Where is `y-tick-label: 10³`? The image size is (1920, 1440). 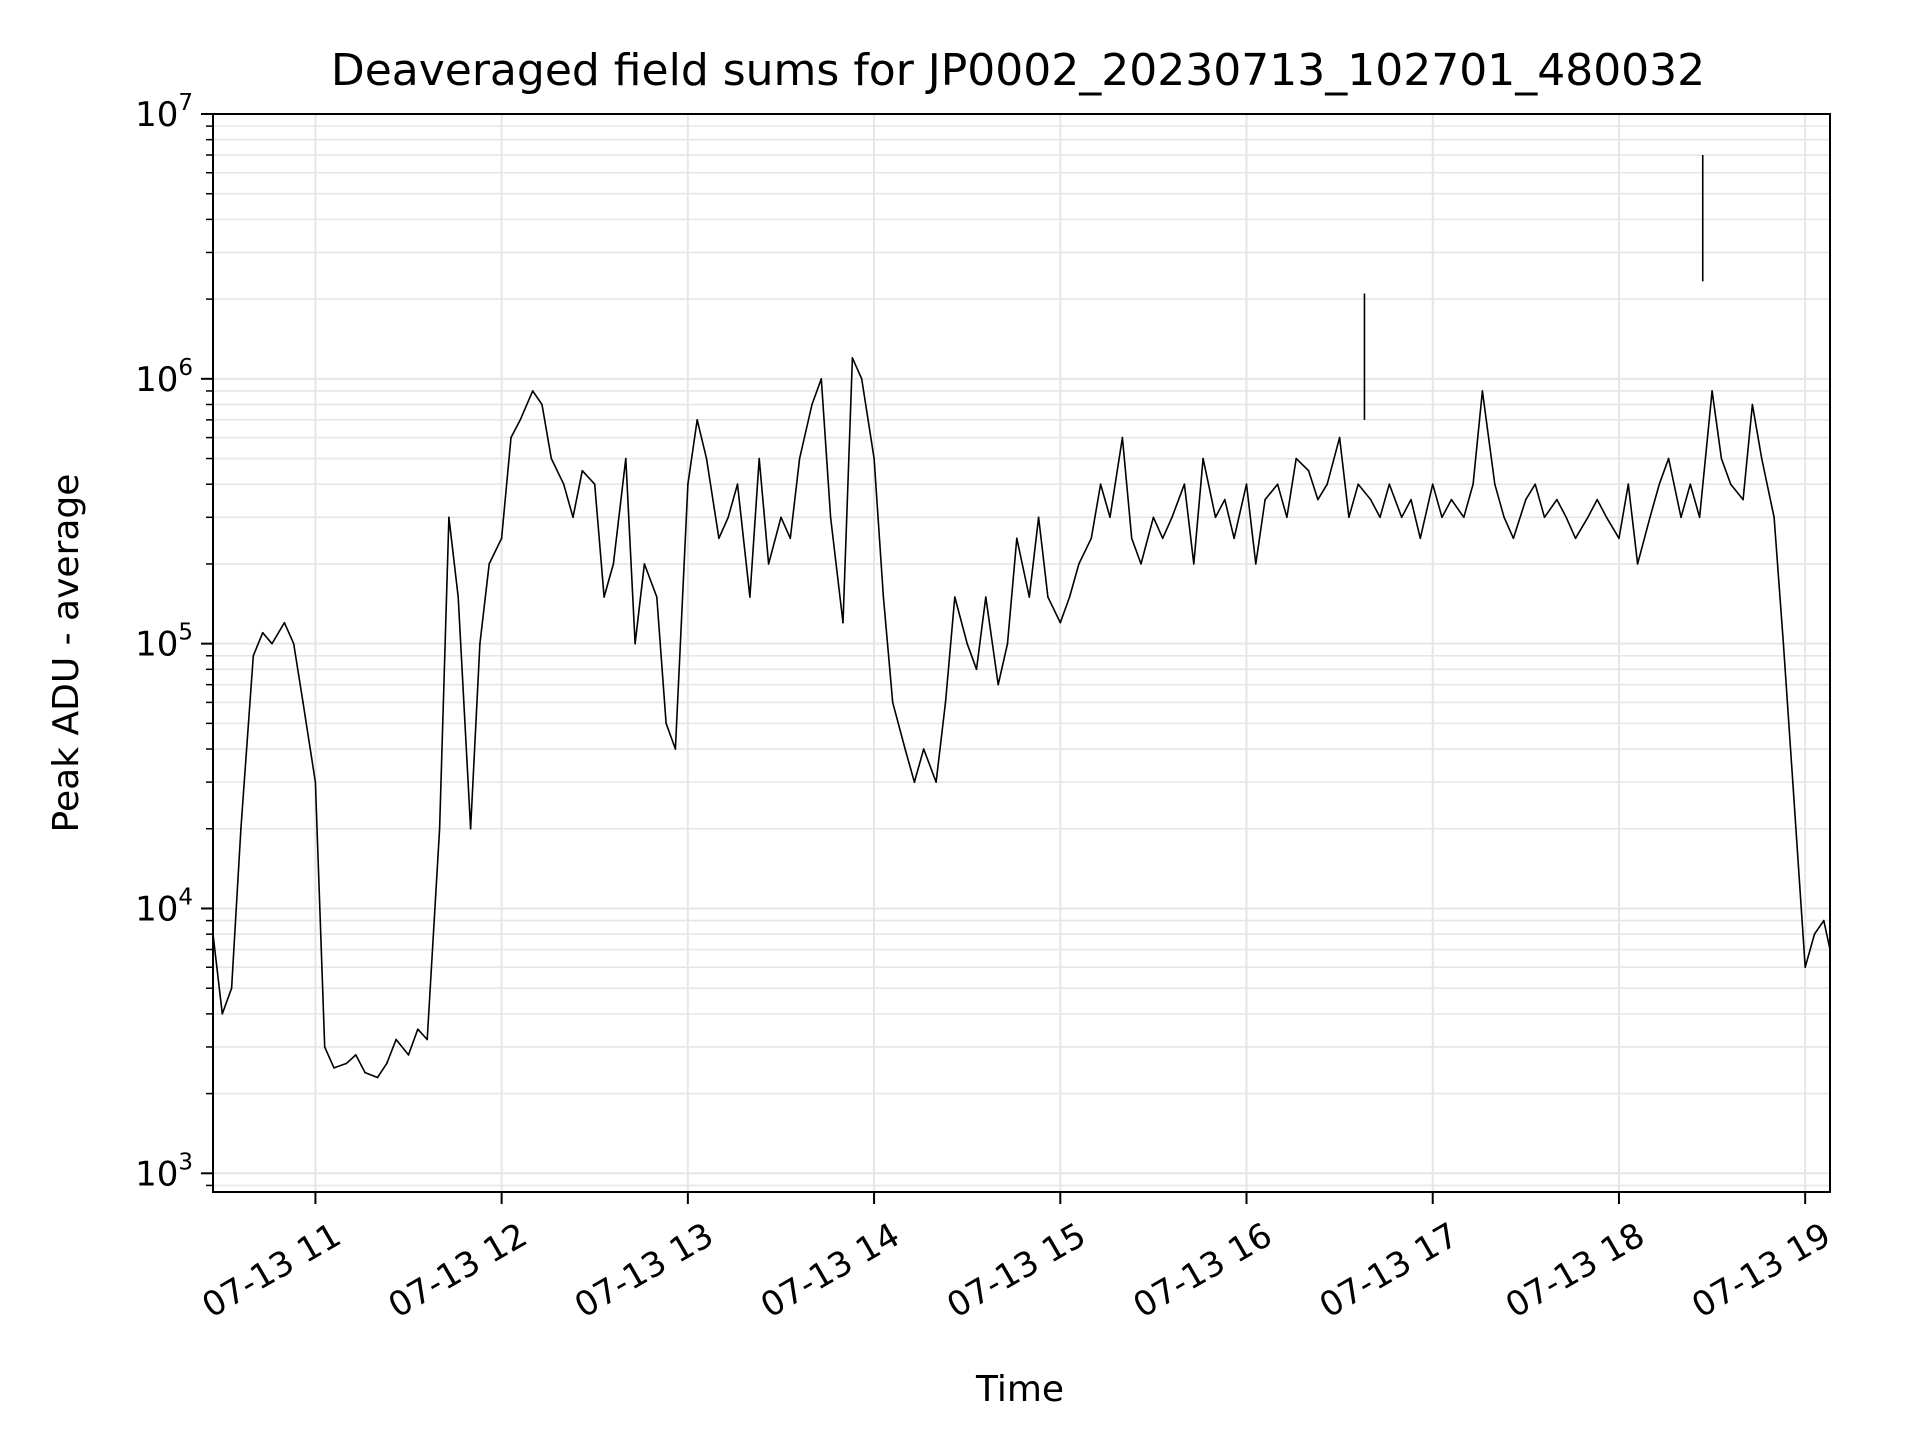
y-tick-label: 10³ is located at coordinates (164, 1171).